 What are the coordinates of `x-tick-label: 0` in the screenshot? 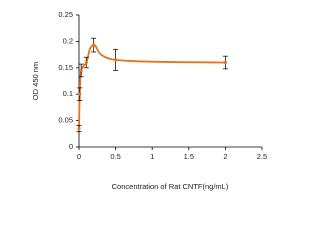 It's located at (79, 156).